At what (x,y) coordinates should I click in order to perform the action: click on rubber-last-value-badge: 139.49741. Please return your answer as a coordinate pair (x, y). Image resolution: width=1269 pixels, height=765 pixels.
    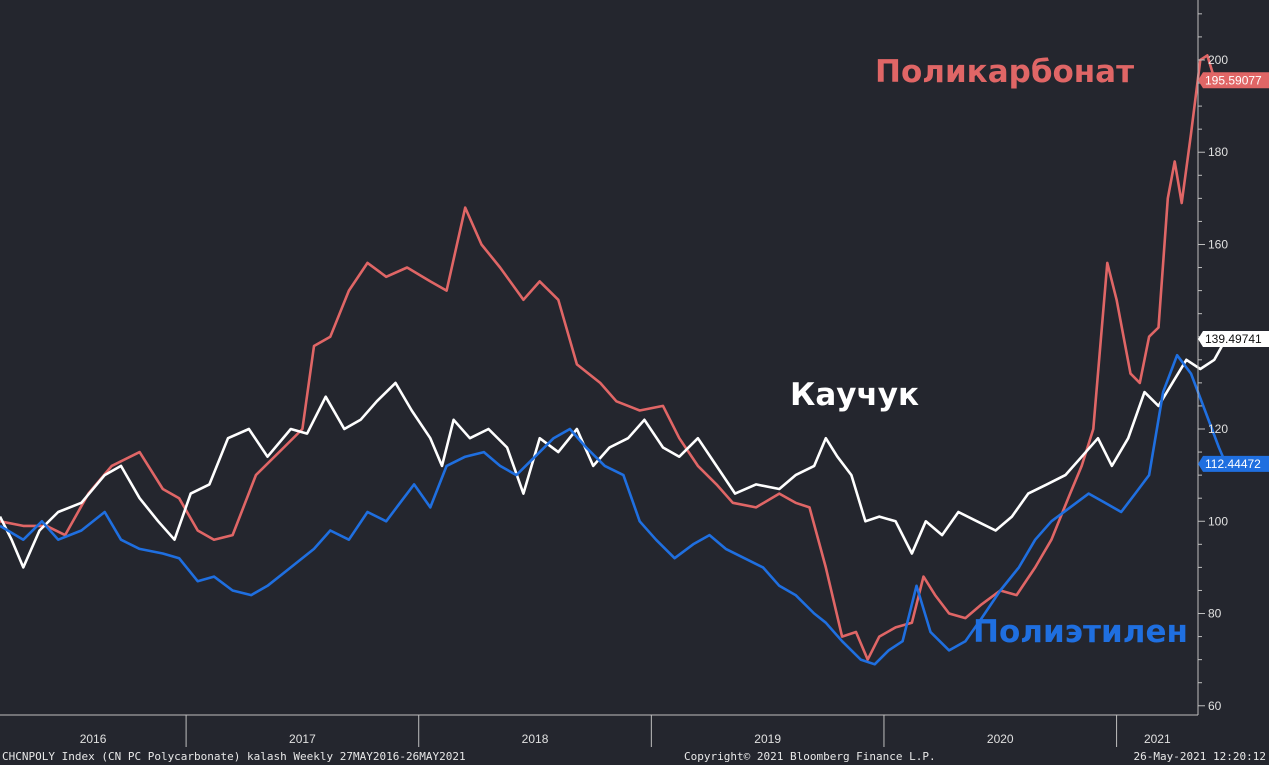
    Looking at the image, I should click on (1233, 339).